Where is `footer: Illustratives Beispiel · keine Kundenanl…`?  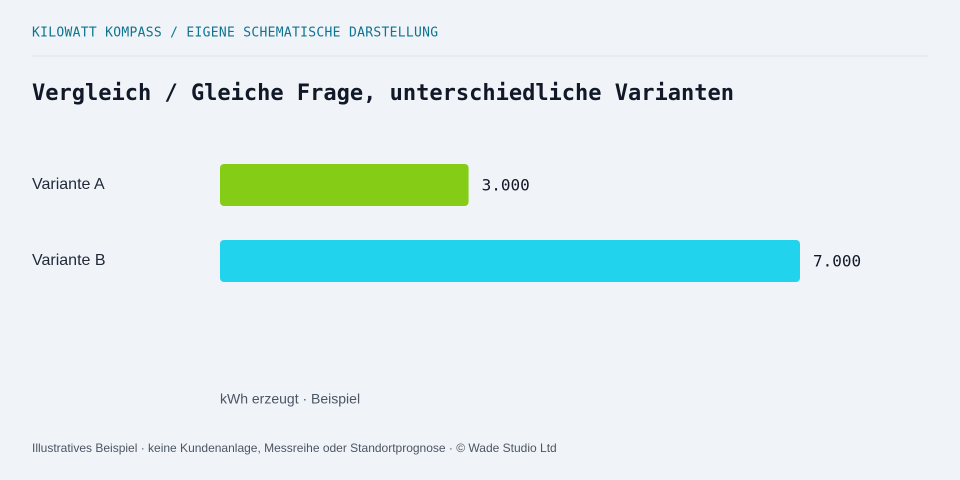 footer: Illustratives Beispiel · keine Kundenanl… is located at coordinates (294, 448).